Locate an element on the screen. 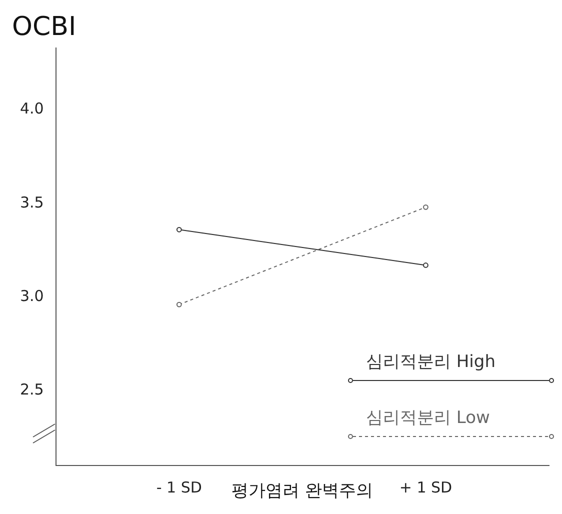 The width and height of the screenshot is (562, 514). text: 심리적분리 Low is located at coordinates (428, 418).